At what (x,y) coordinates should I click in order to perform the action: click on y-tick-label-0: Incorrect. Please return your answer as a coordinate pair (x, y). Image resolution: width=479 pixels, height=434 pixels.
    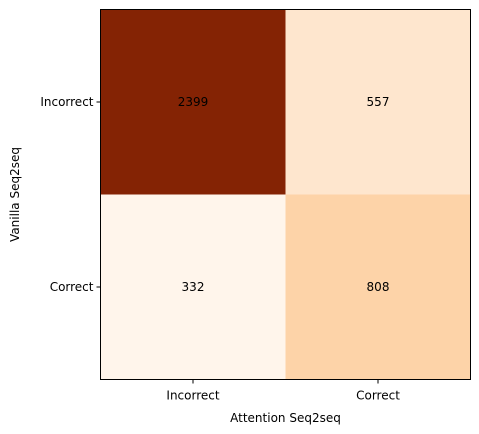
    Looking at the image, I should click on (66, 102).